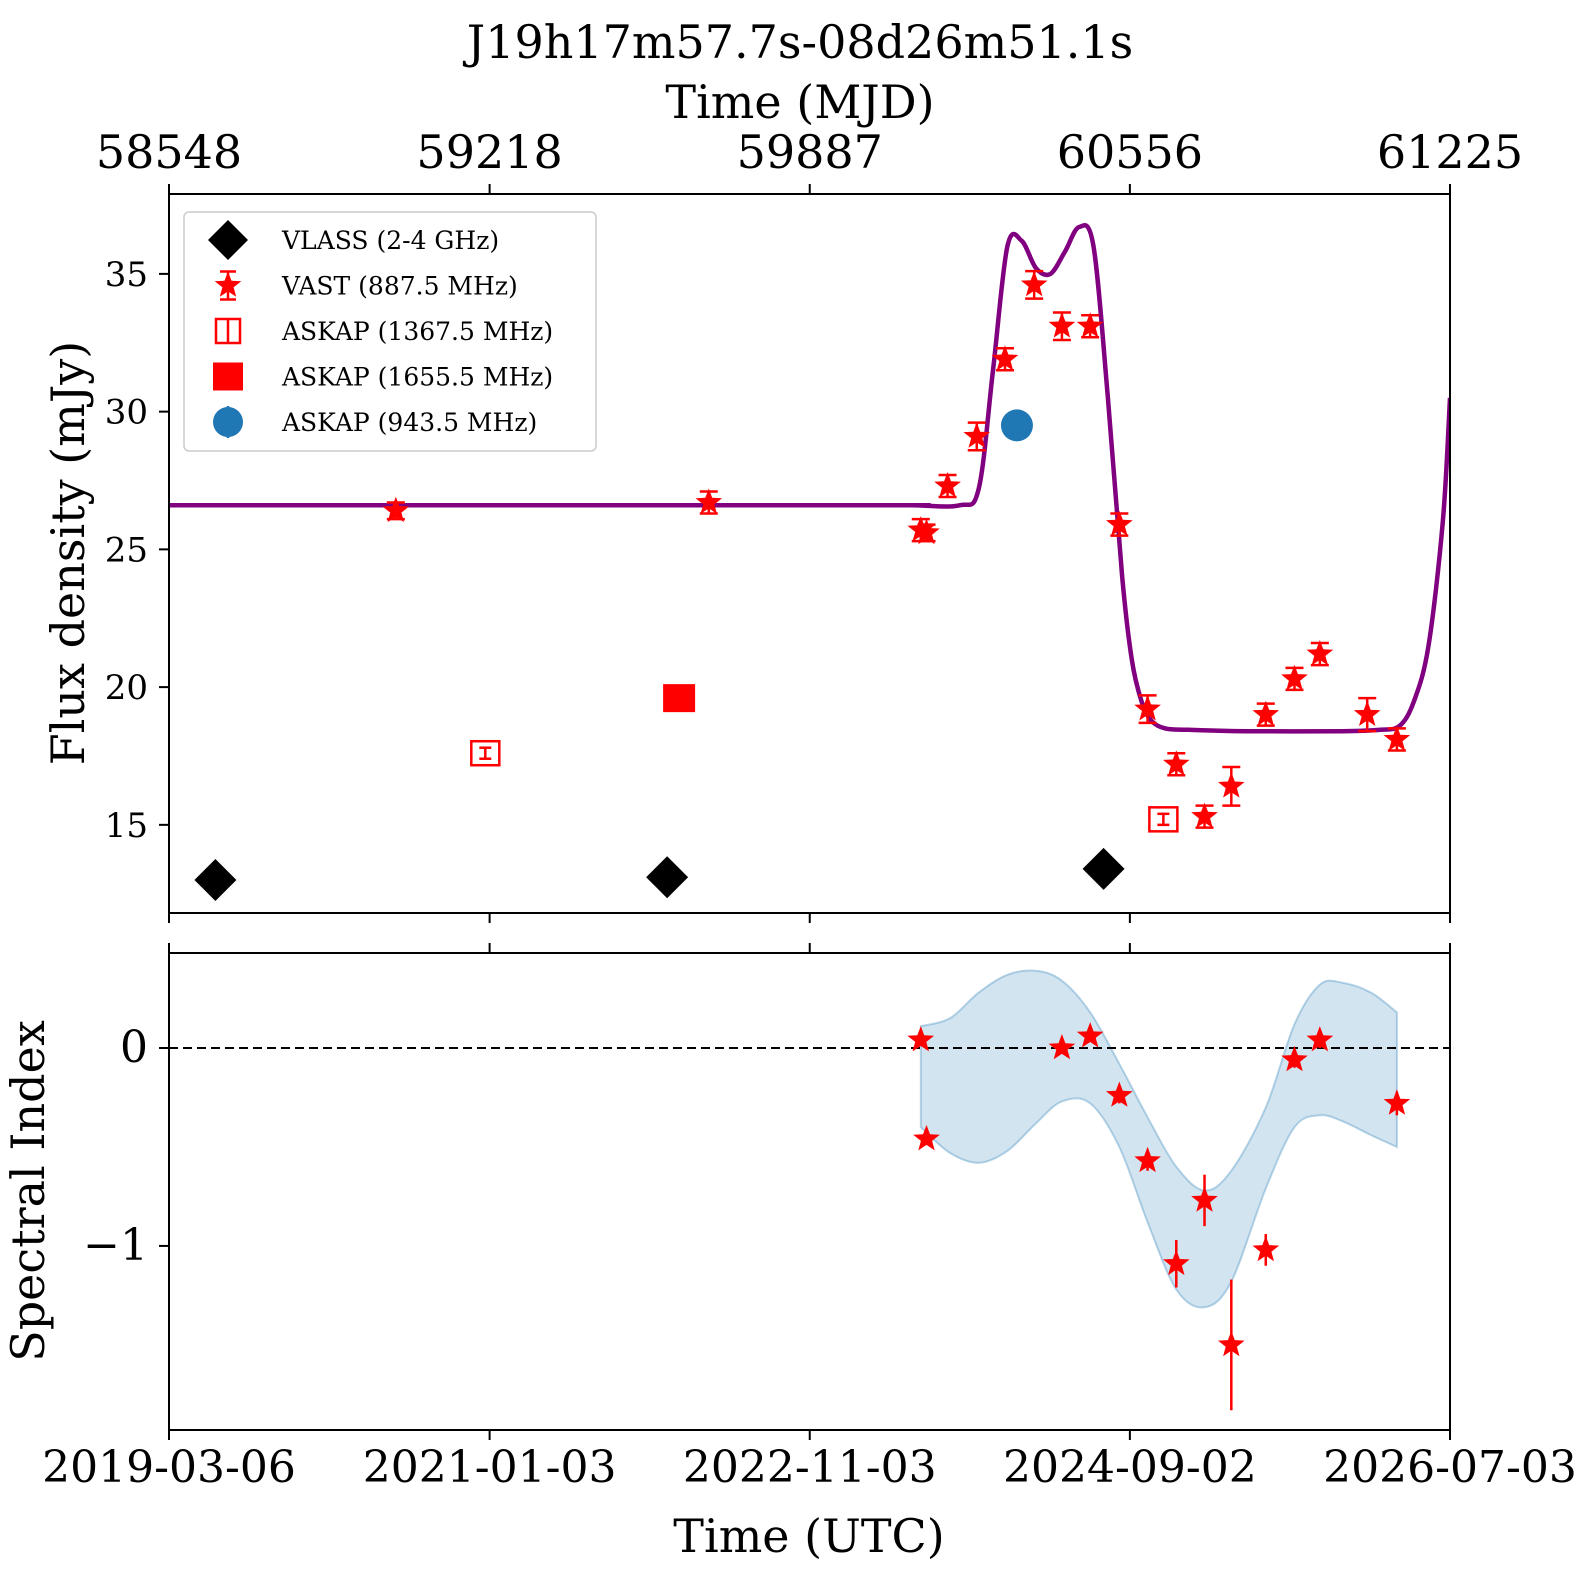 The height and width of the screenshot is (1580, 1580). What do you see at coordinates (134, 1047) in the screenshot?
I see `spectral-y-tick-label: 0` at bounding box center [134, 1047].